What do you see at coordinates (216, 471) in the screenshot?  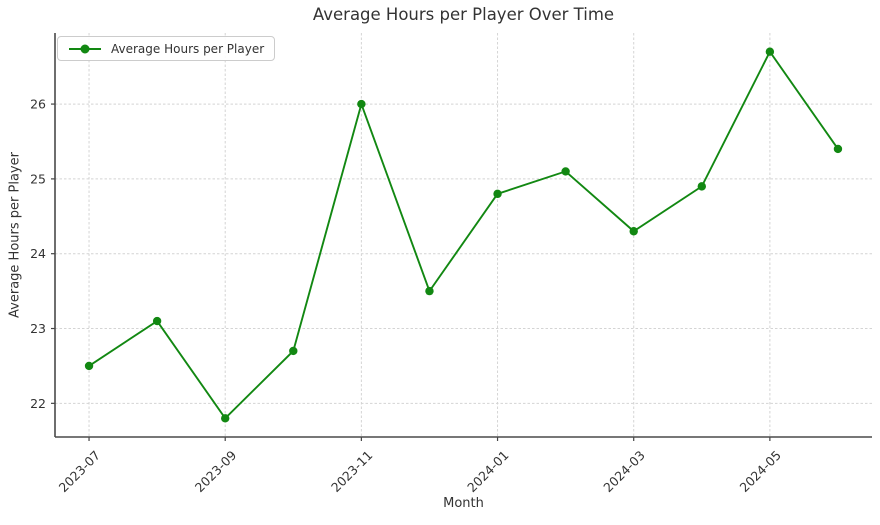 I see `x-tick-label: 2023-09` at bounding box center [216, 471].